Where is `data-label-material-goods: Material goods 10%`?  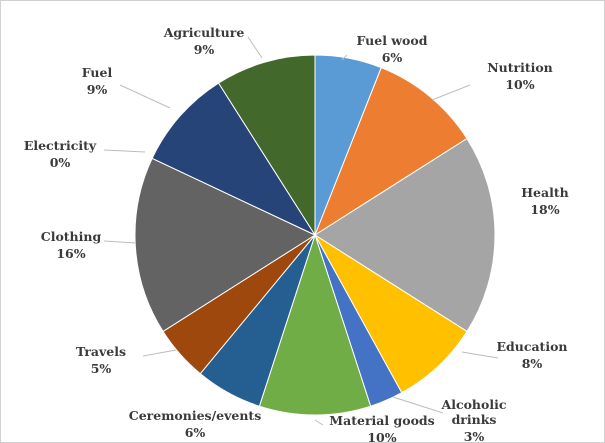 data-label-material-goods: Material goods 10% is located at coordinates (381, 428).